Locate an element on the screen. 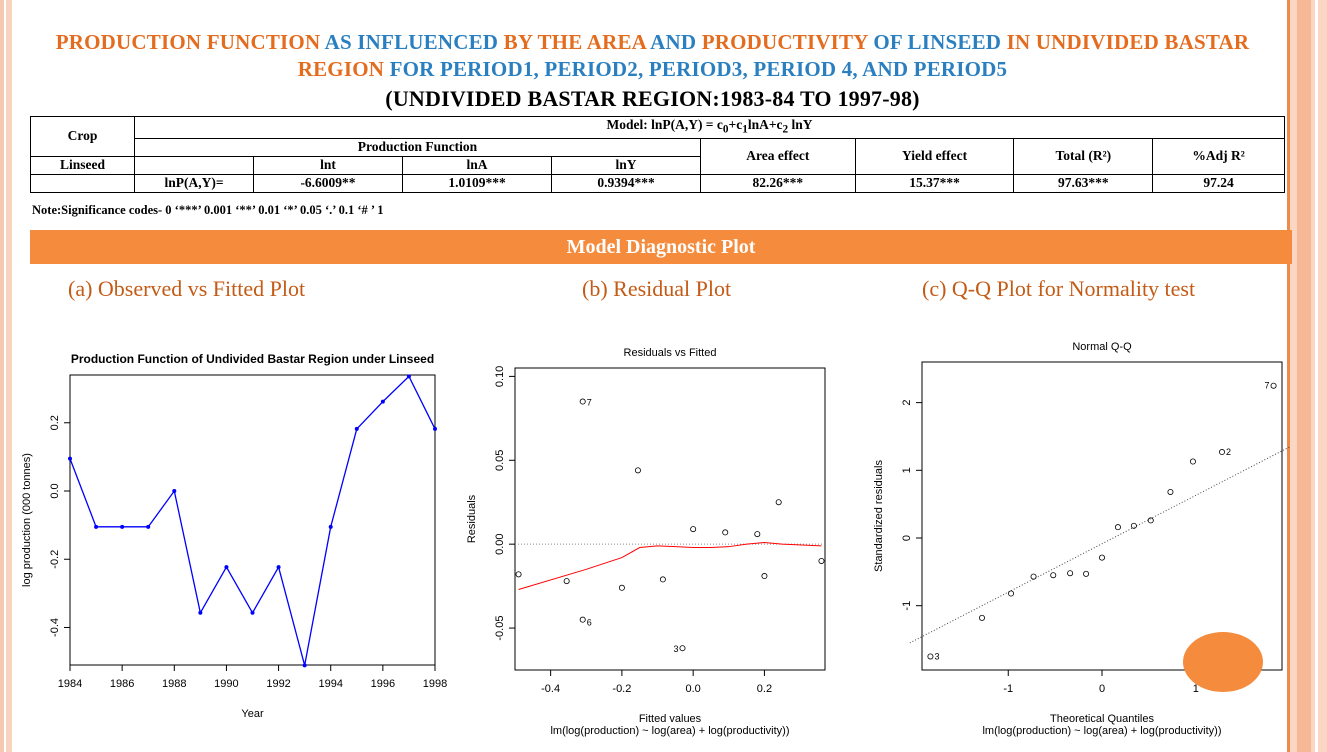 The height and width of the screenshot is (752, 1327). value-adj-r2: 97.24 is located at coordinates (1218, 183).